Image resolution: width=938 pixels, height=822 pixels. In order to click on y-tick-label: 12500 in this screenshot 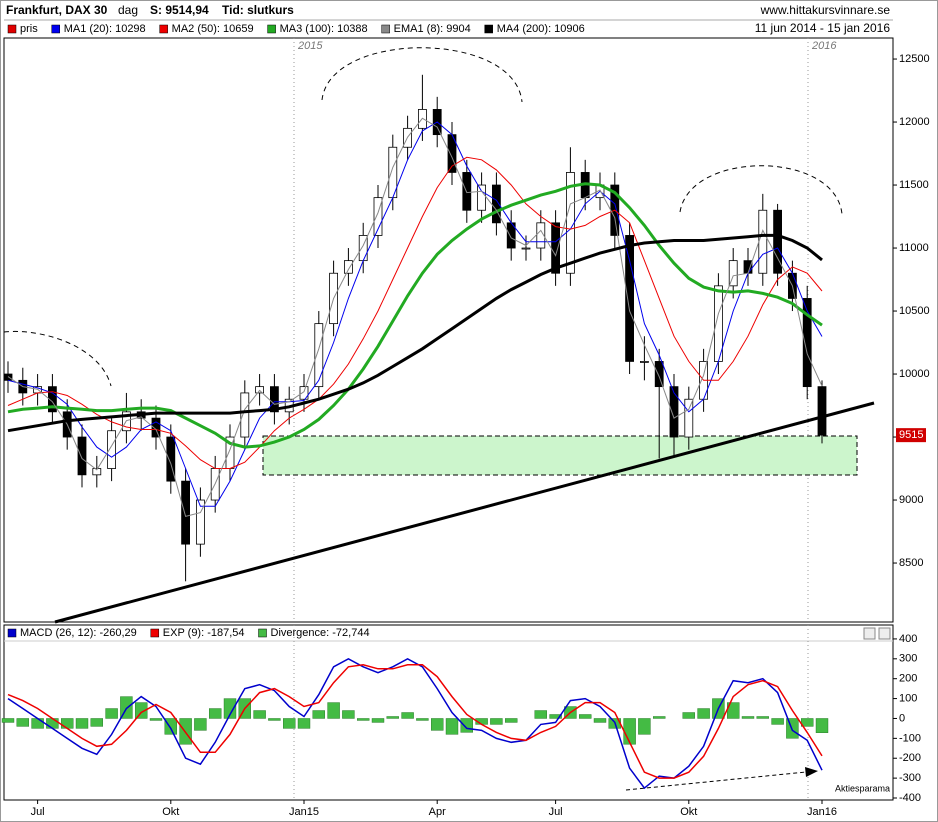, I will do `click(914, 59)`.